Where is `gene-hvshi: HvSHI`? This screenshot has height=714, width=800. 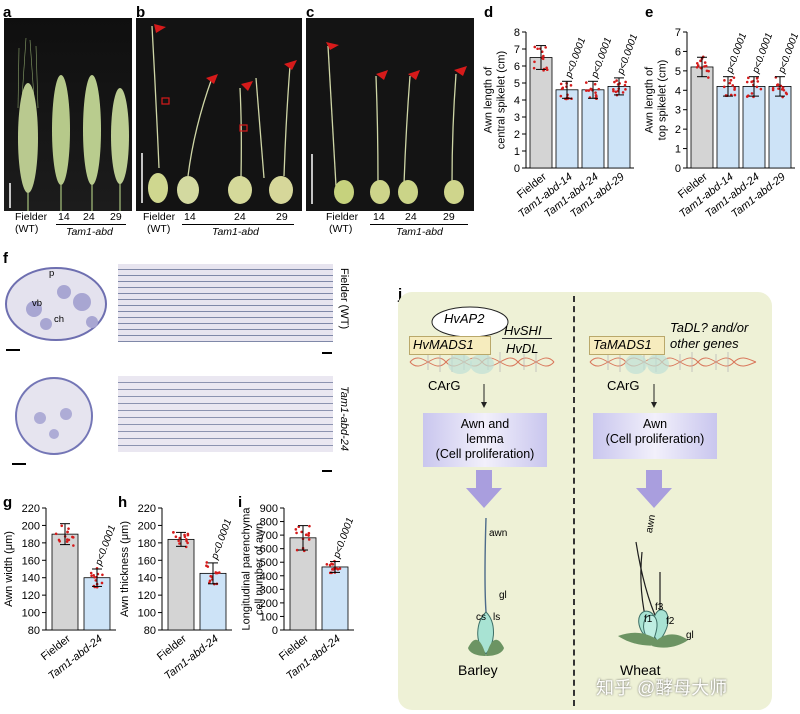
gene-hvshi: HvSHI is located at coordinates (523, 330).